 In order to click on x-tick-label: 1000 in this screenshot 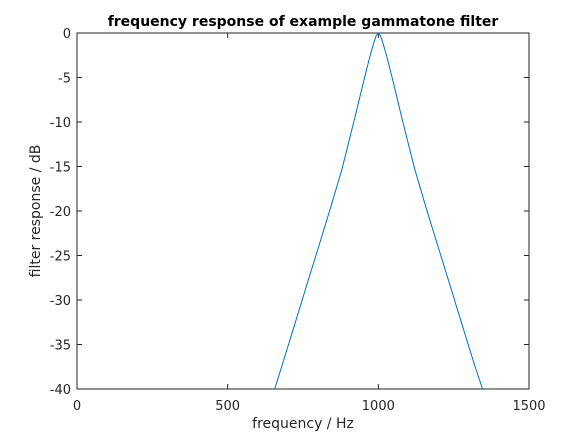, I will do `click(378, 406)`.